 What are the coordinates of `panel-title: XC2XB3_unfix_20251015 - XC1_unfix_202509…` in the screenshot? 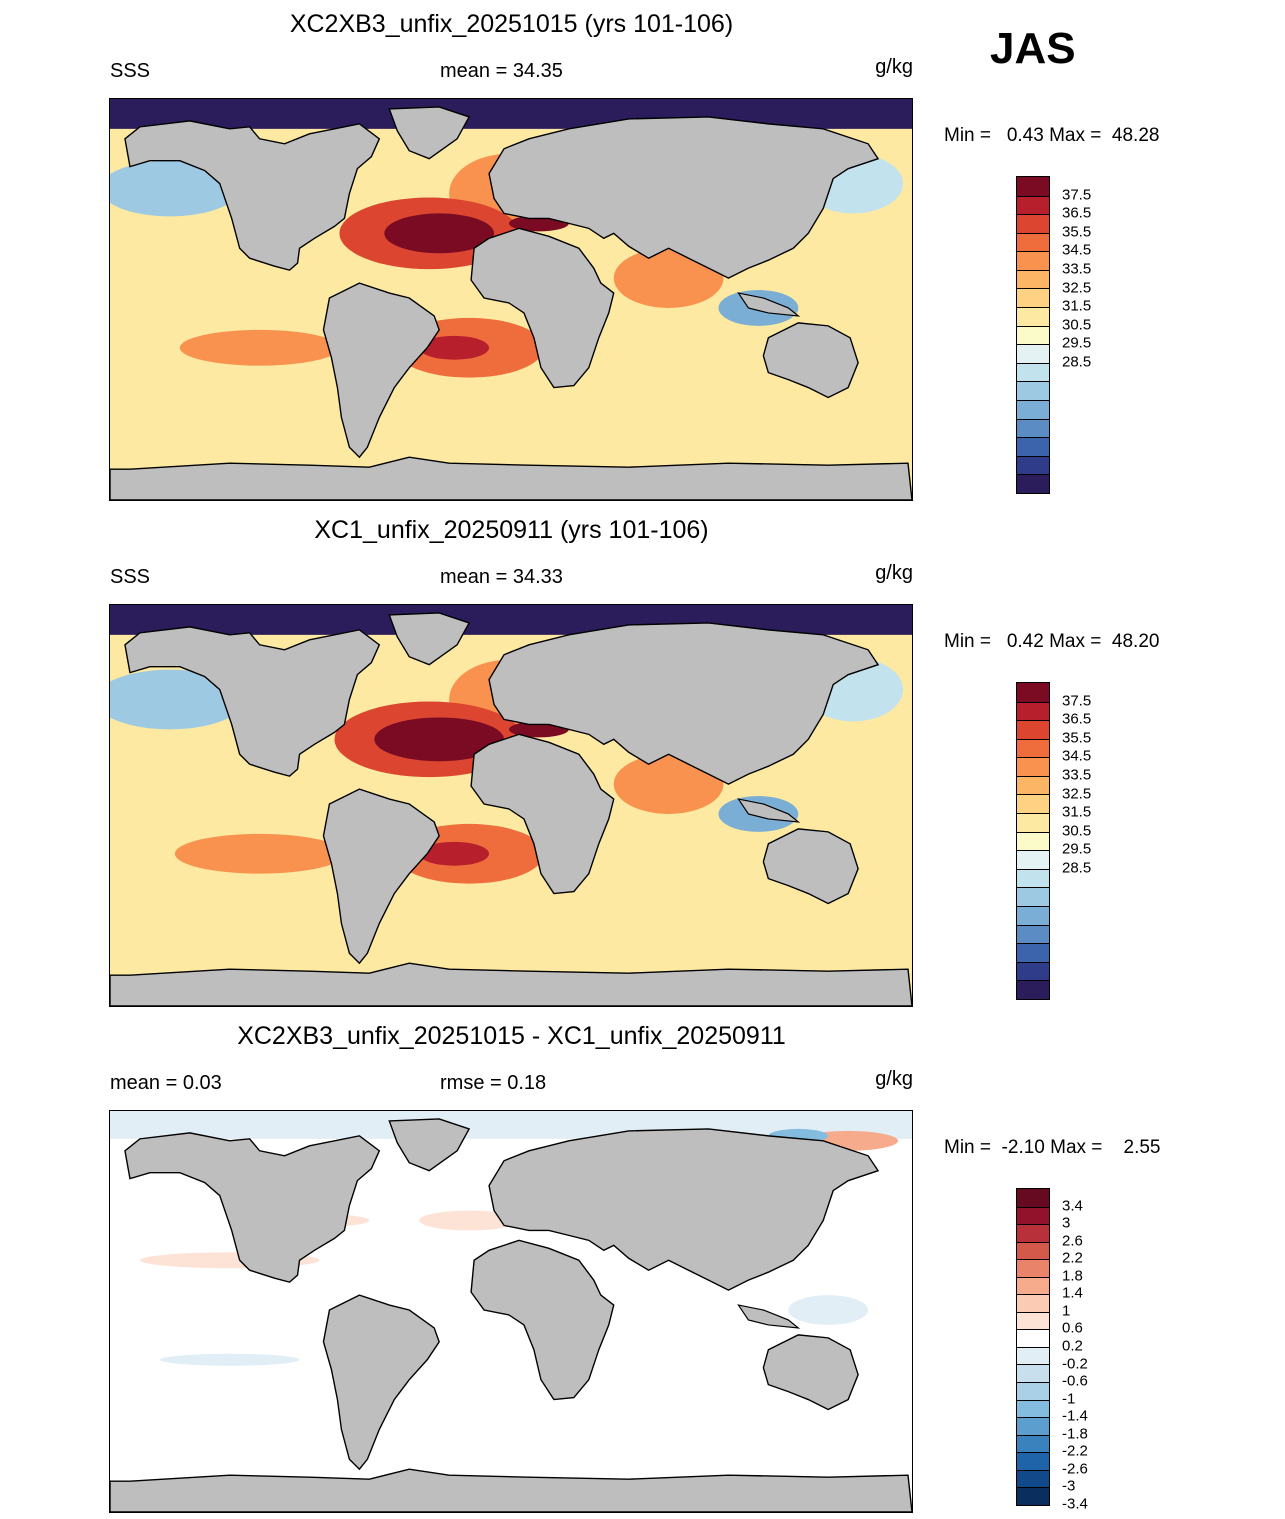 It's located at (511, 1036).